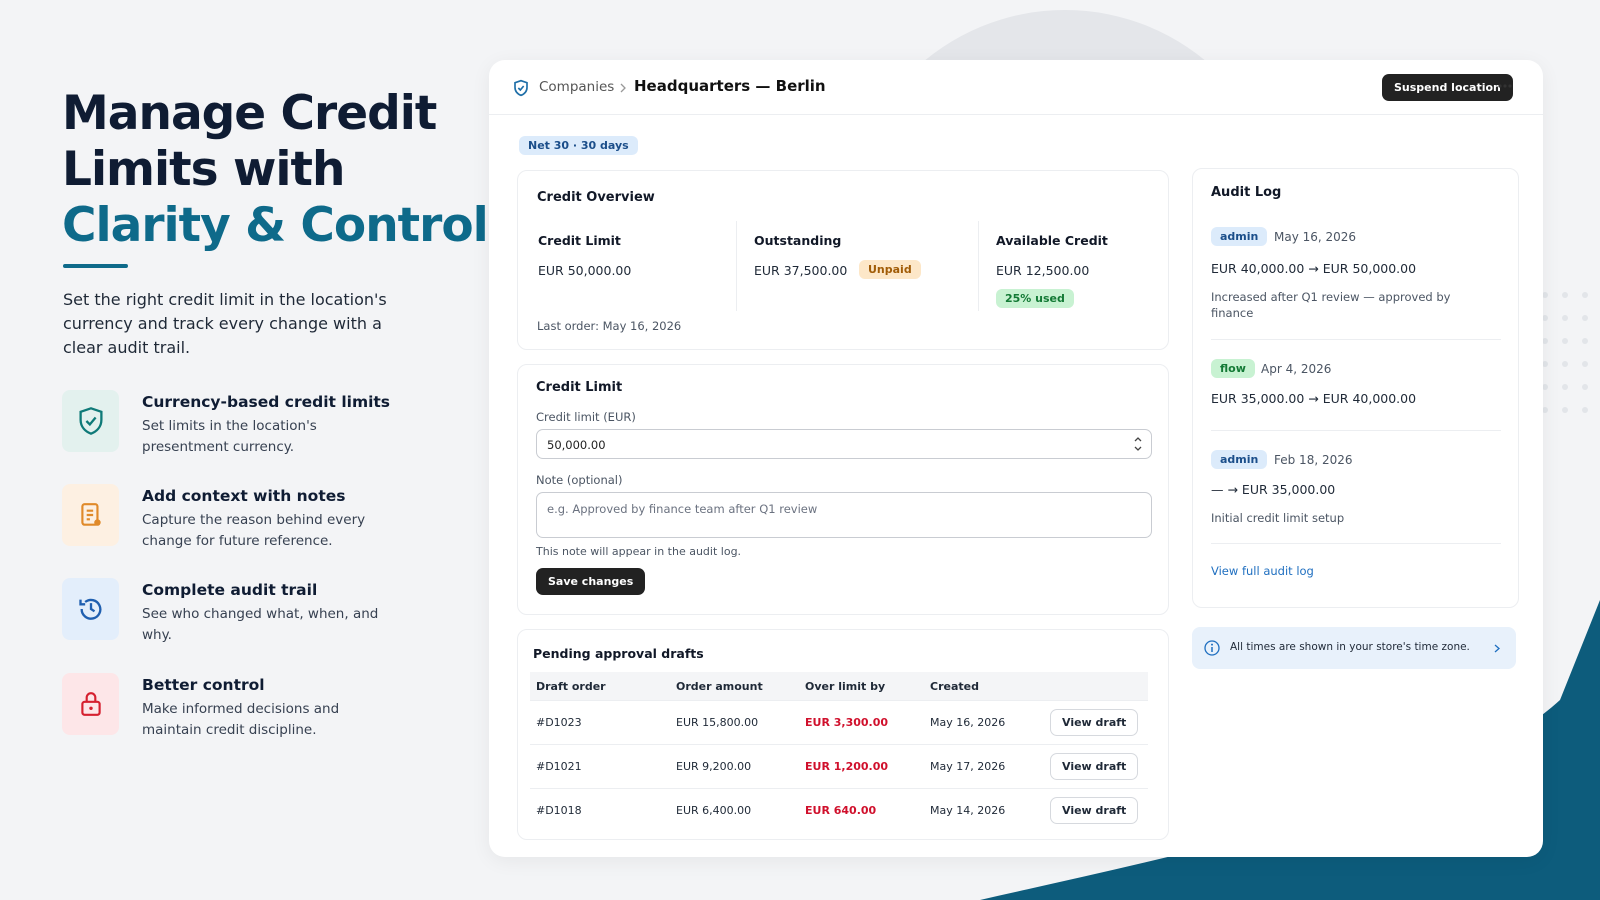 The width and height of the screenshot is (1600, 900). What do you see at coordinates (1273, 489) in the screenshot?
I see `entry-change: — → EUR 35,000.00` at bounding box center [1273, 489].